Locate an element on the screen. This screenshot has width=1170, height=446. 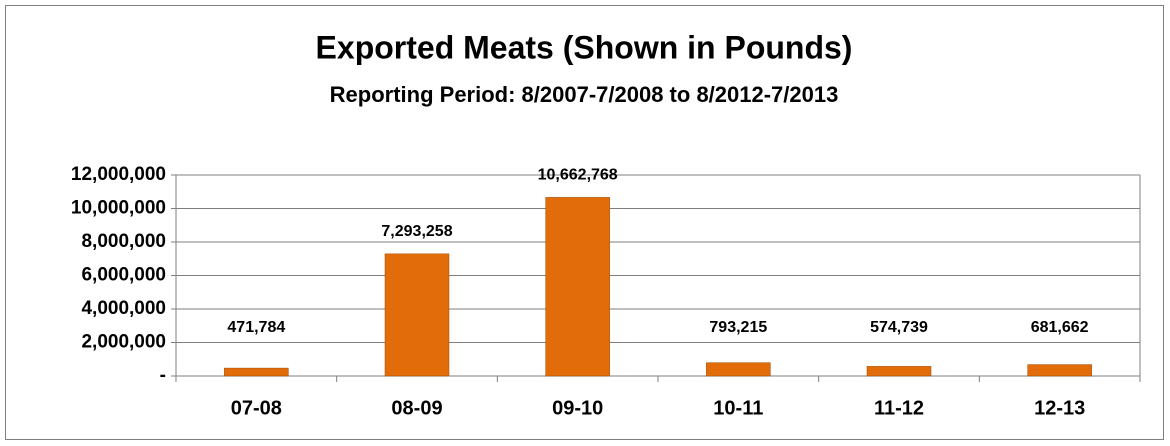
data-label: 793,215 is located at coordinates (738, 327).